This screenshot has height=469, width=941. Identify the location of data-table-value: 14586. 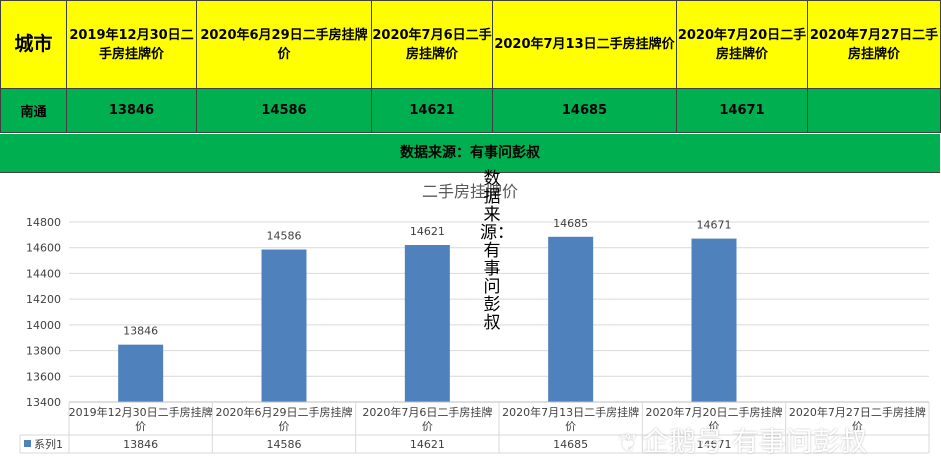
(284, 444).